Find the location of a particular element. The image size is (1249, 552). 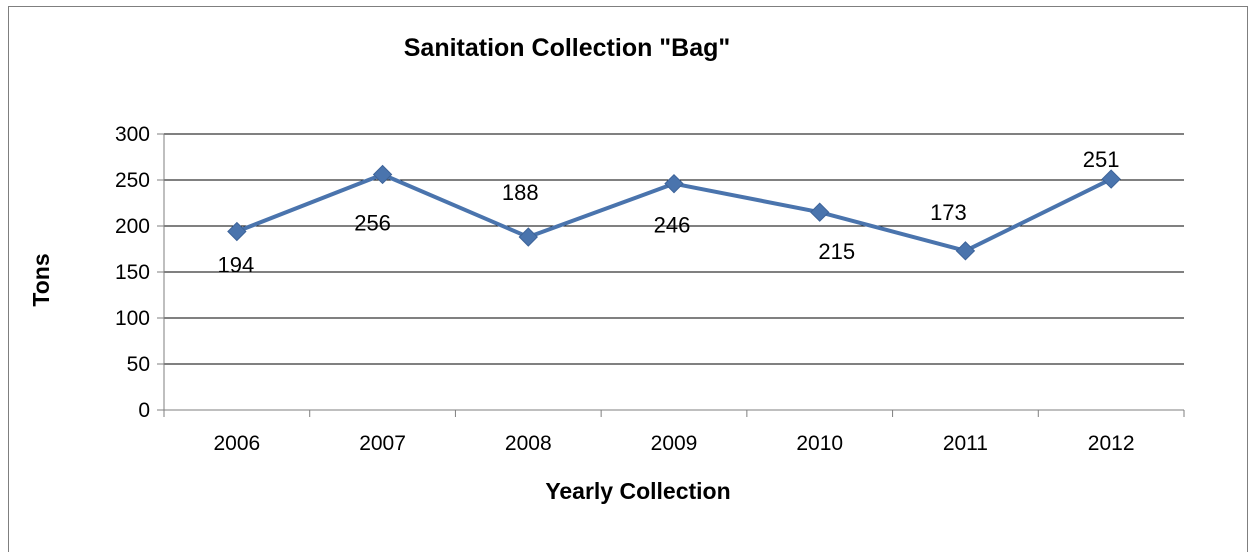

data-label: 215 is located at coordinates (836, 251).